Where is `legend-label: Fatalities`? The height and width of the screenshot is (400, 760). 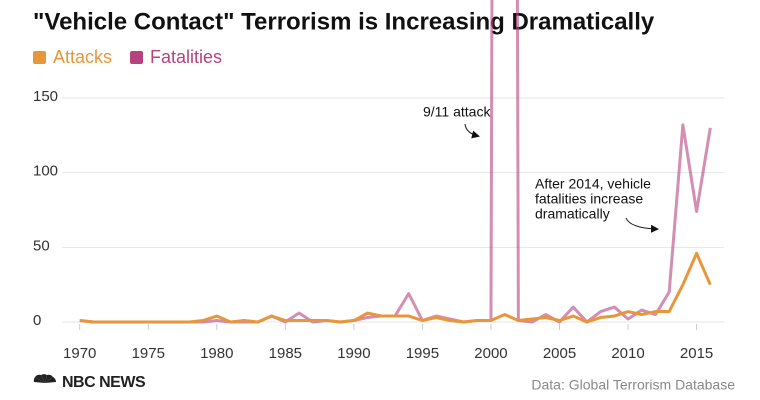 legend-label: Fatalities is located at coordinates (186, 57).